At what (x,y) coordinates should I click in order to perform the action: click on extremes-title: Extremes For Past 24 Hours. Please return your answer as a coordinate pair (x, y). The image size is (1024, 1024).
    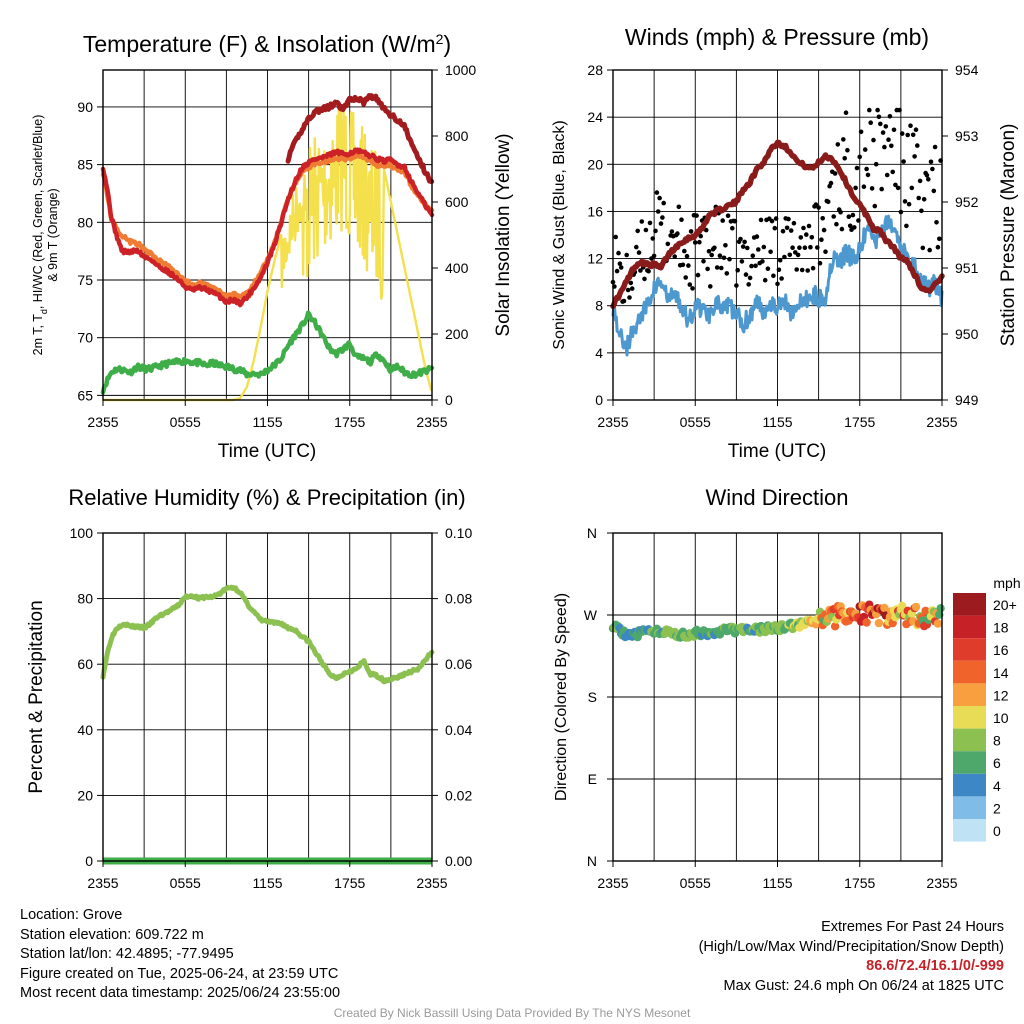
    Looking at the image, I should click on (912, 927).